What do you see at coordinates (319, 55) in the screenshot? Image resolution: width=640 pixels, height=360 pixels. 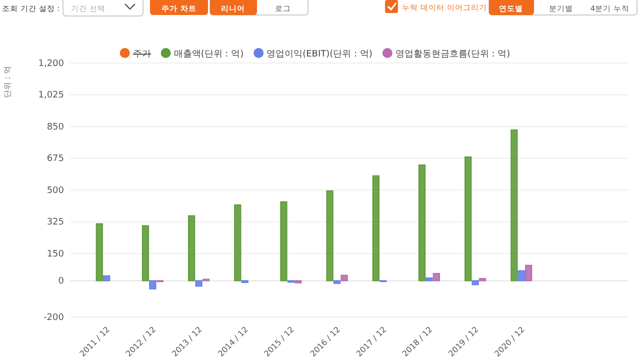 I see `legend-label: 영업이익(EBIT)(단위 : 억)` at bounding box center [319, 55].